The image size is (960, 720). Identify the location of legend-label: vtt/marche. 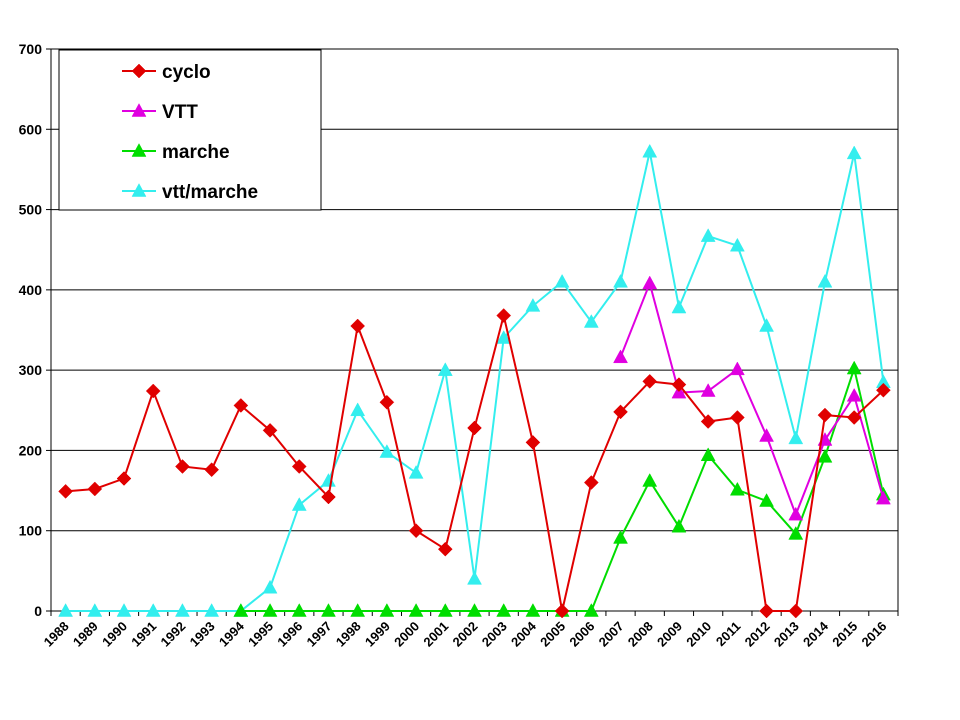
(210, 192).